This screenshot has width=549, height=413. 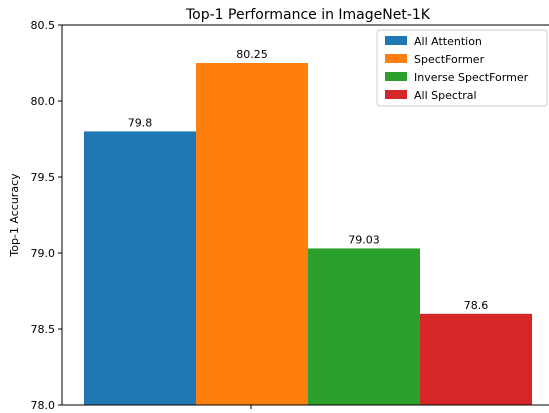 I want to click on y-tick-label: 79.0, so click(x=43, y=253).